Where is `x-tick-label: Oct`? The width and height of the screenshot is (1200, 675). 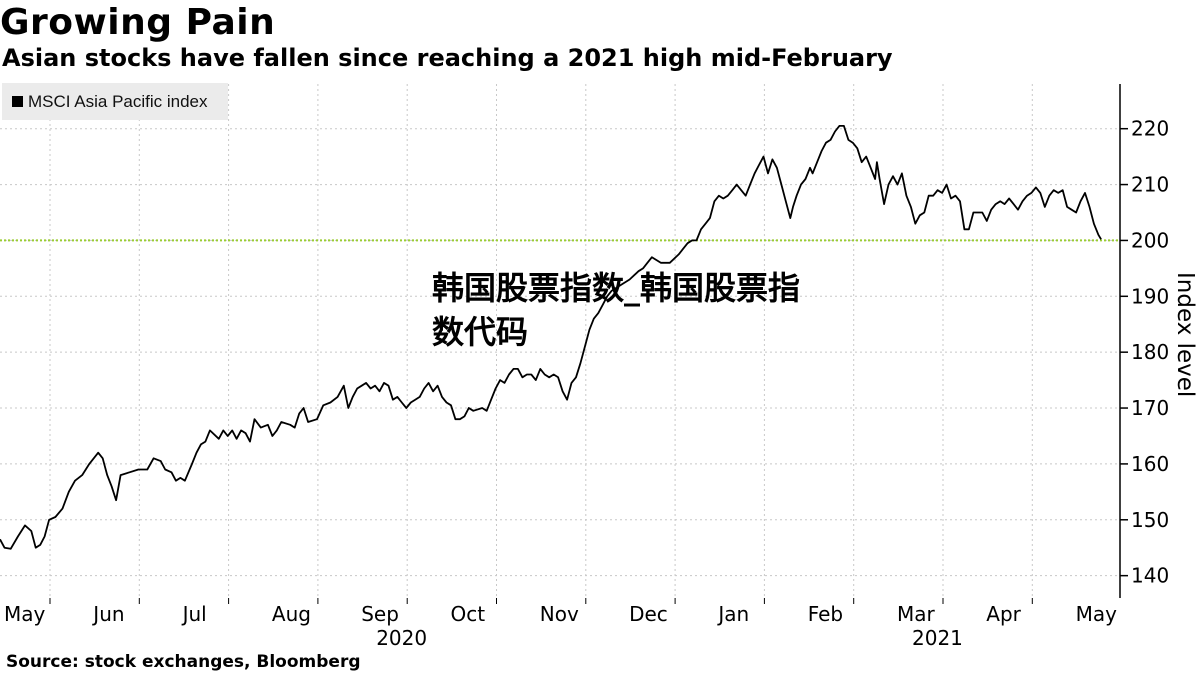 x-tick-label: Oct is located at coordinates (468, 614).